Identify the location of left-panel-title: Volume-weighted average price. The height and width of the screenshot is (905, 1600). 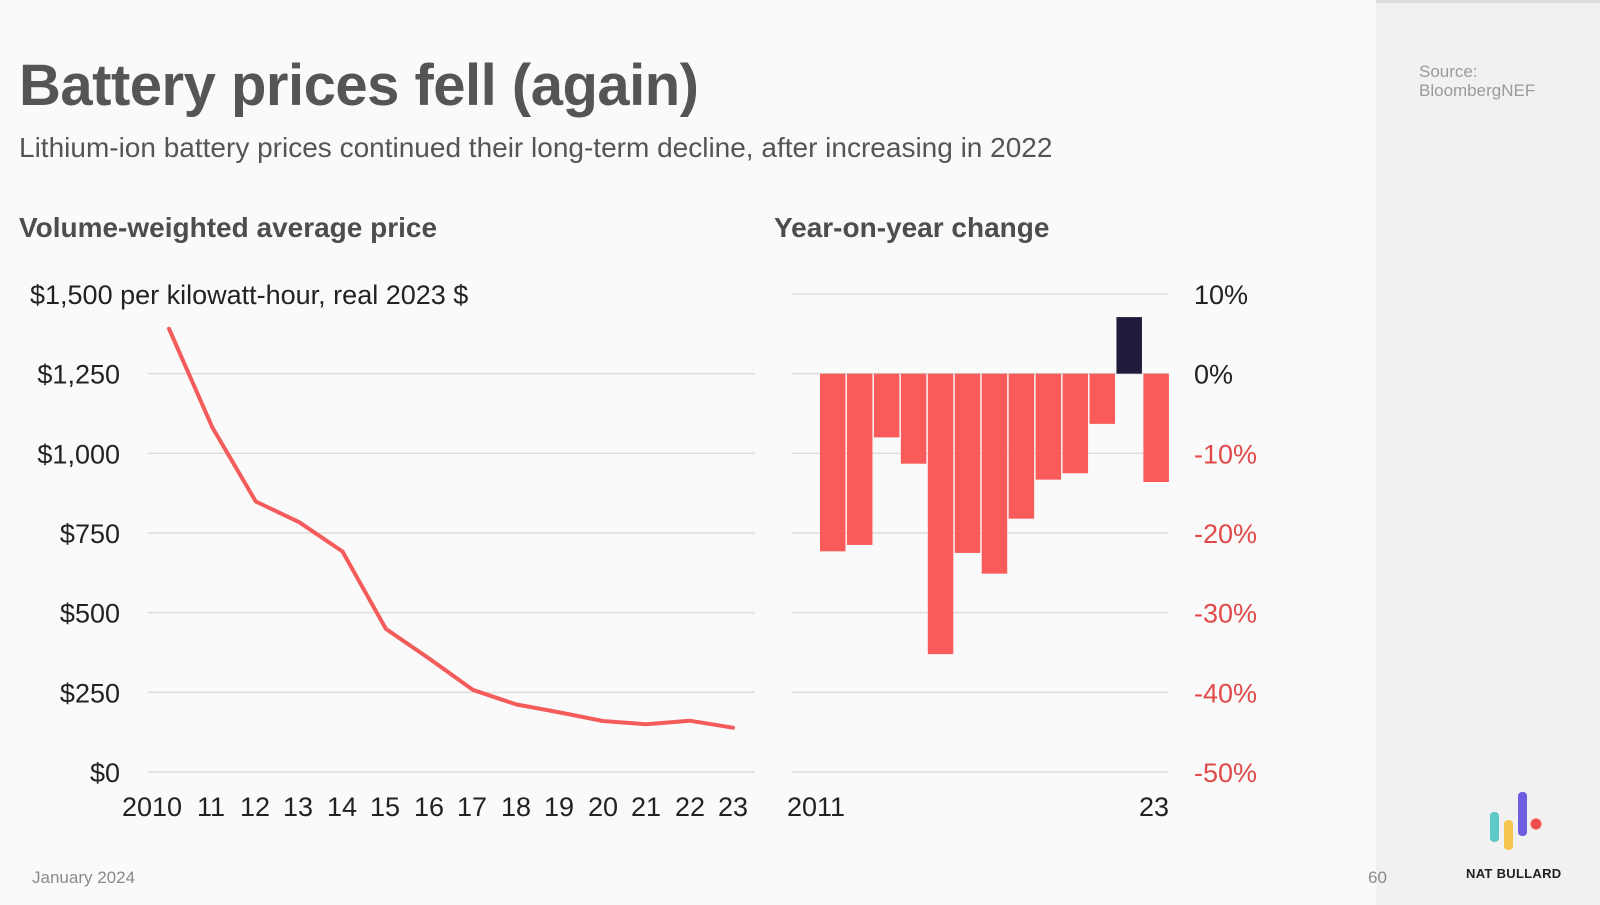
(228, 227).